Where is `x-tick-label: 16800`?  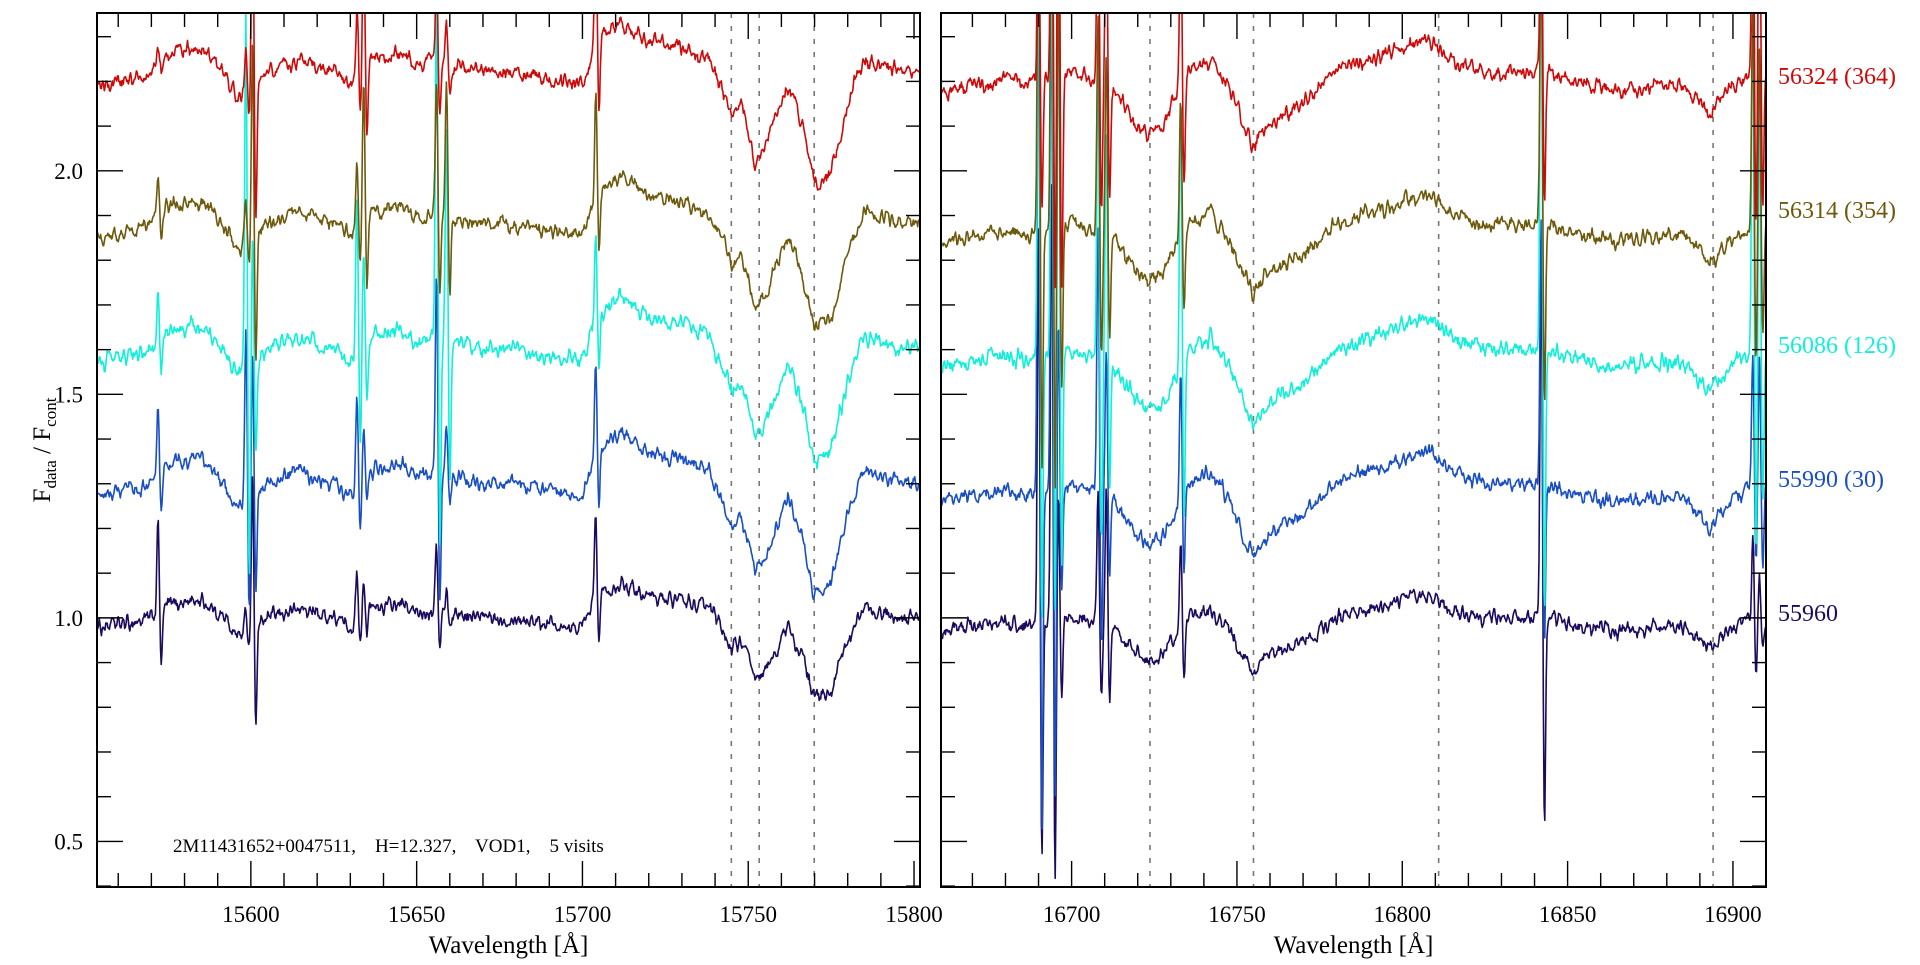
x-tick-label: 16800 is located at coordinates (1403, 914).